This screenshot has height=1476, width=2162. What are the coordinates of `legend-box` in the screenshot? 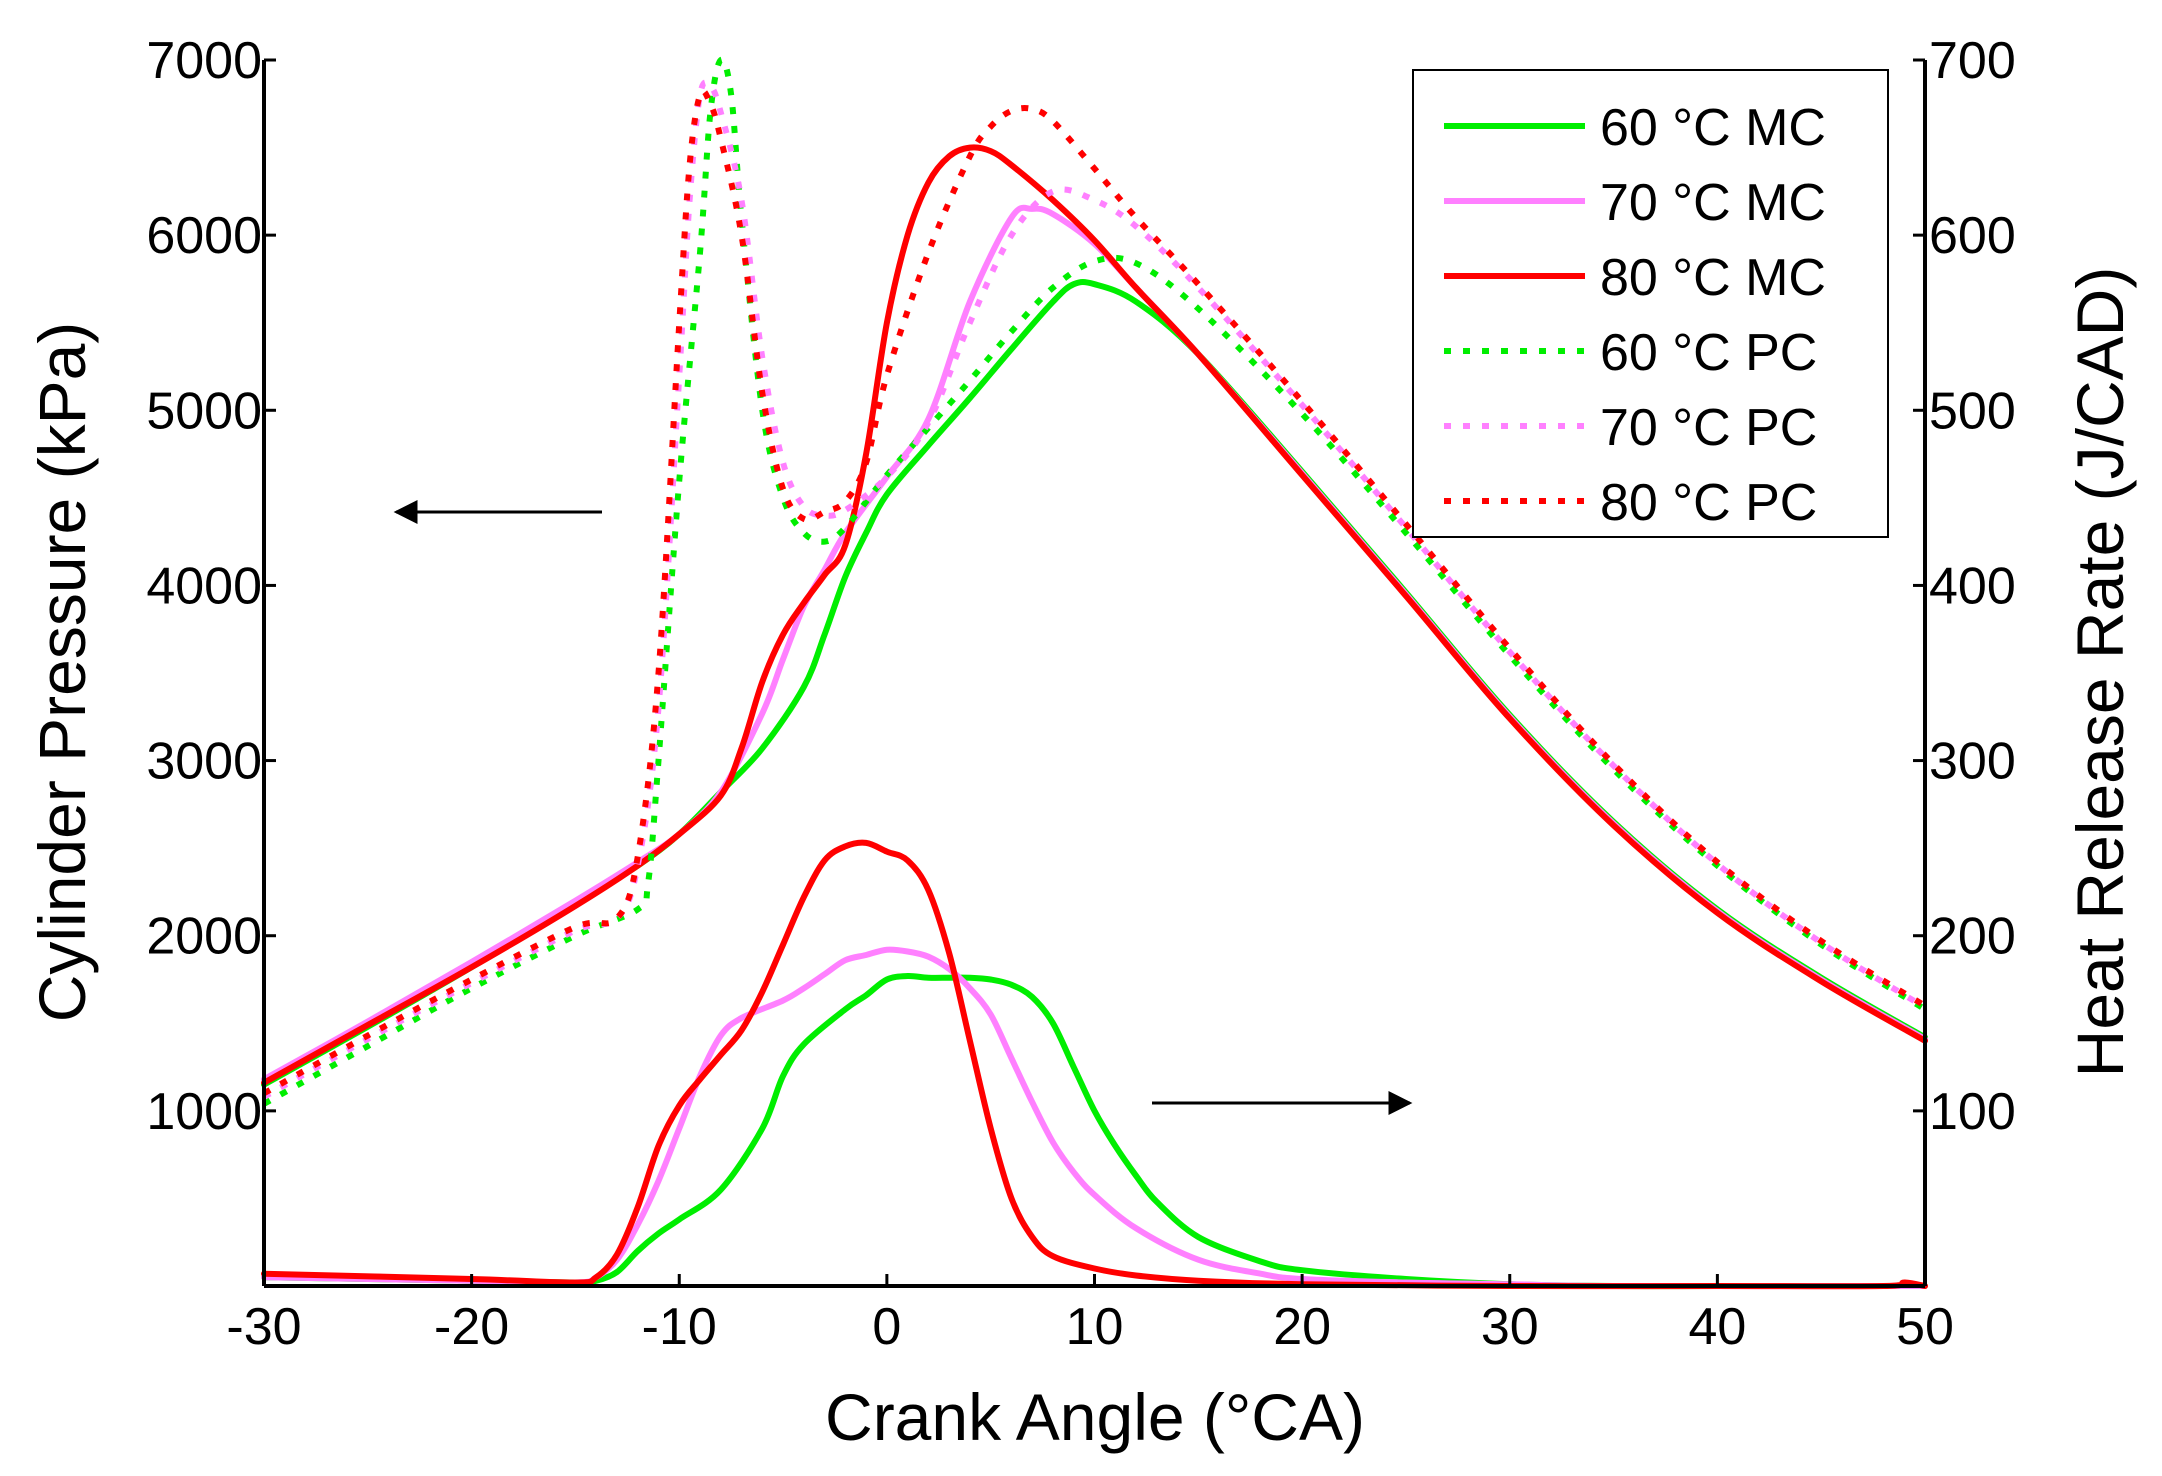 It's located at (1650, 303).